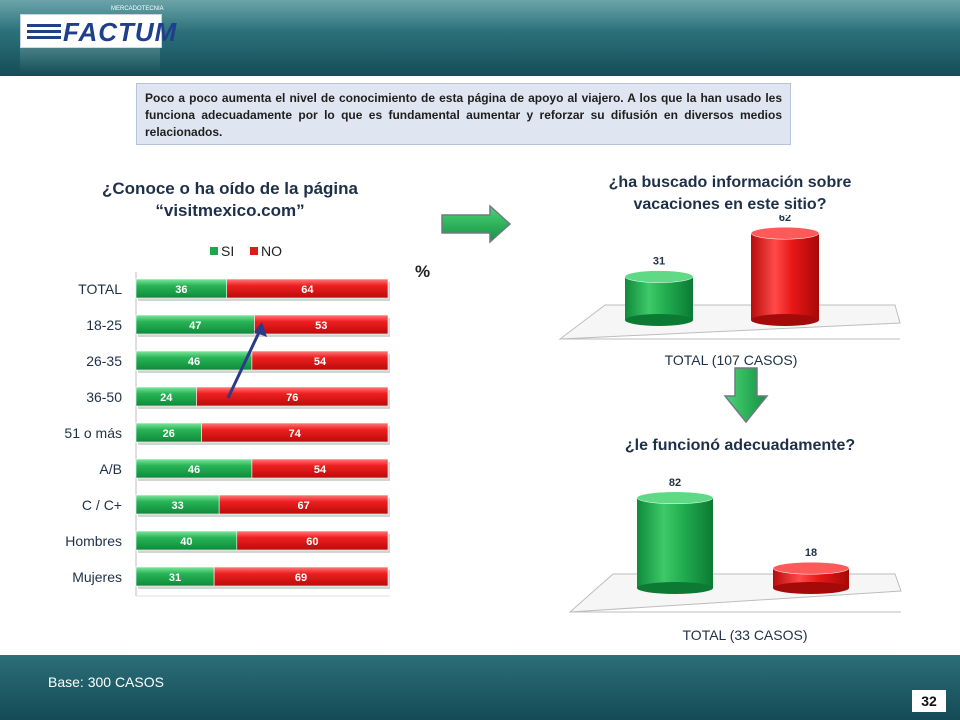 The height and width of the screenshot is (720, 960). Describe the element at coordinates (735, 560) in the screenshot. I see `functioned-bar-chart: 82 18 TOTAL (33 CASOS)` at that location.